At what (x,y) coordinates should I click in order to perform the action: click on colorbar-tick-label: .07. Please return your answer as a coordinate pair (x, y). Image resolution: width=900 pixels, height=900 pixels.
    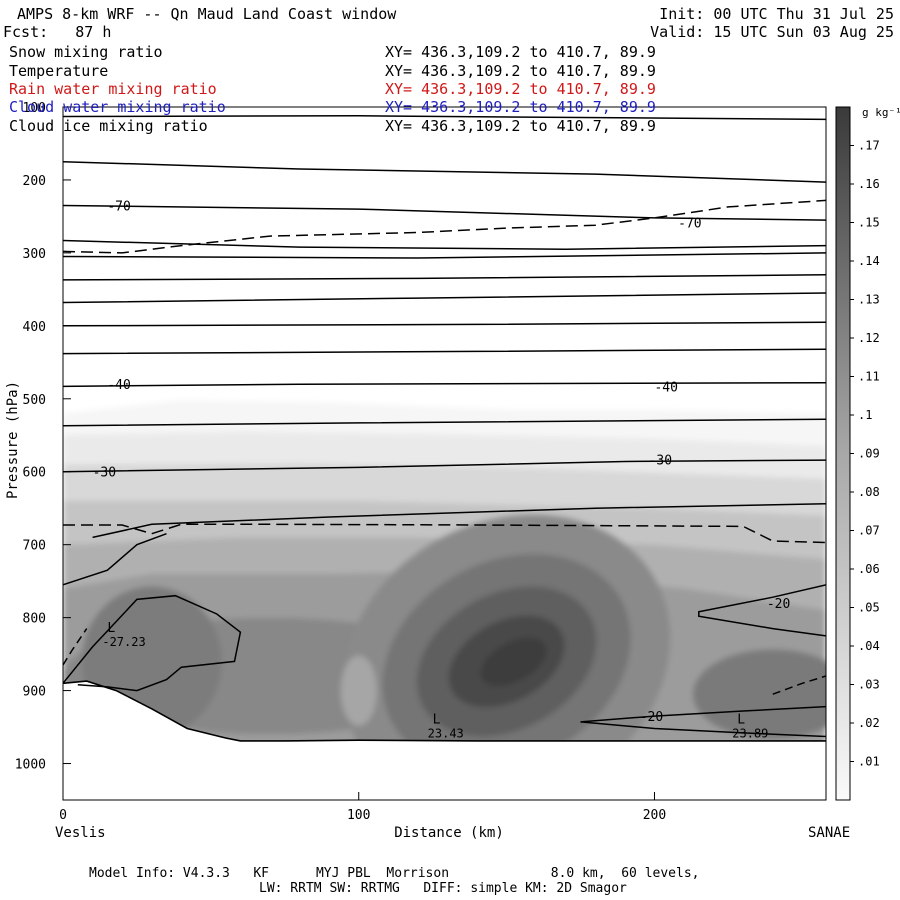
    Looking at the image, I should click on (869, 531).